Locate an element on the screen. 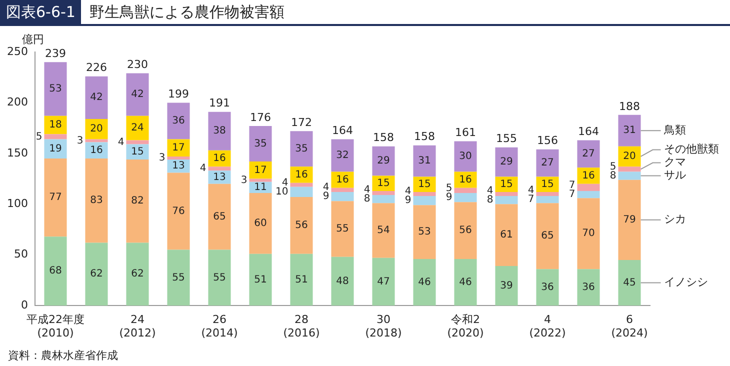 The width and height of the screenshot is (730, 366). total-label: 176 is located at coordinates (260, 117).